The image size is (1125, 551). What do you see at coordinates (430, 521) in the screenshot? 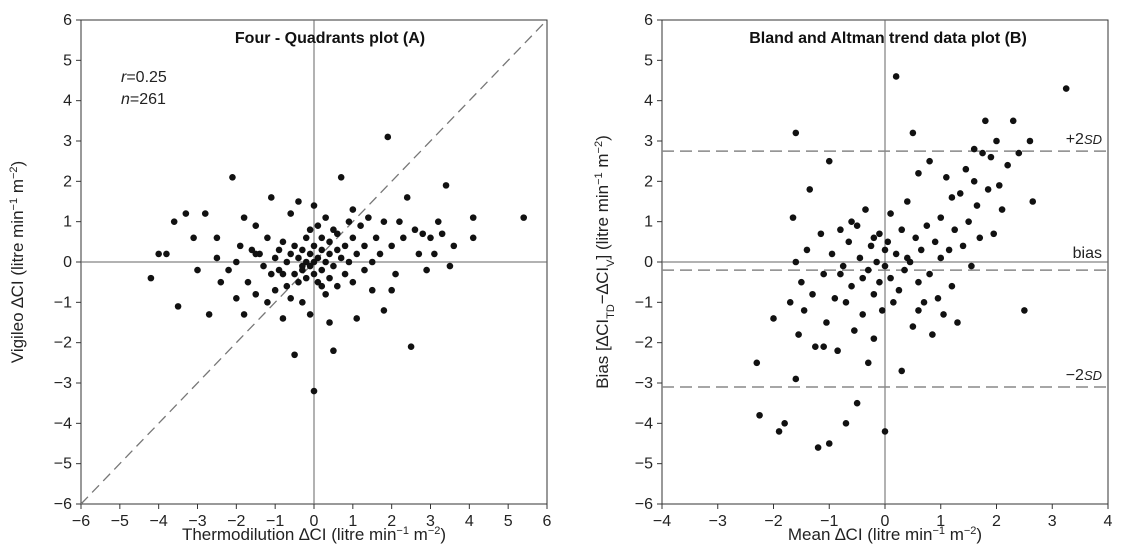
I see `panel-a-x-tick-label: 3` at bounding box center [430, 521].